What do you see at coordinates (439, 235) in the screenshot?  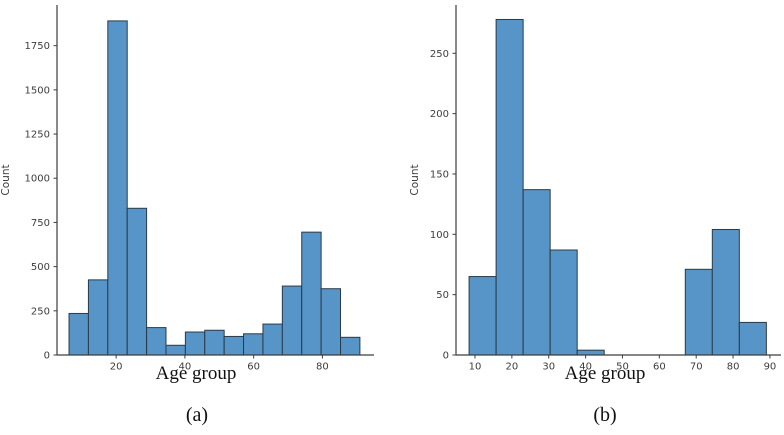 I see `y-tick-label: 100` at bounding box center [439, 235].